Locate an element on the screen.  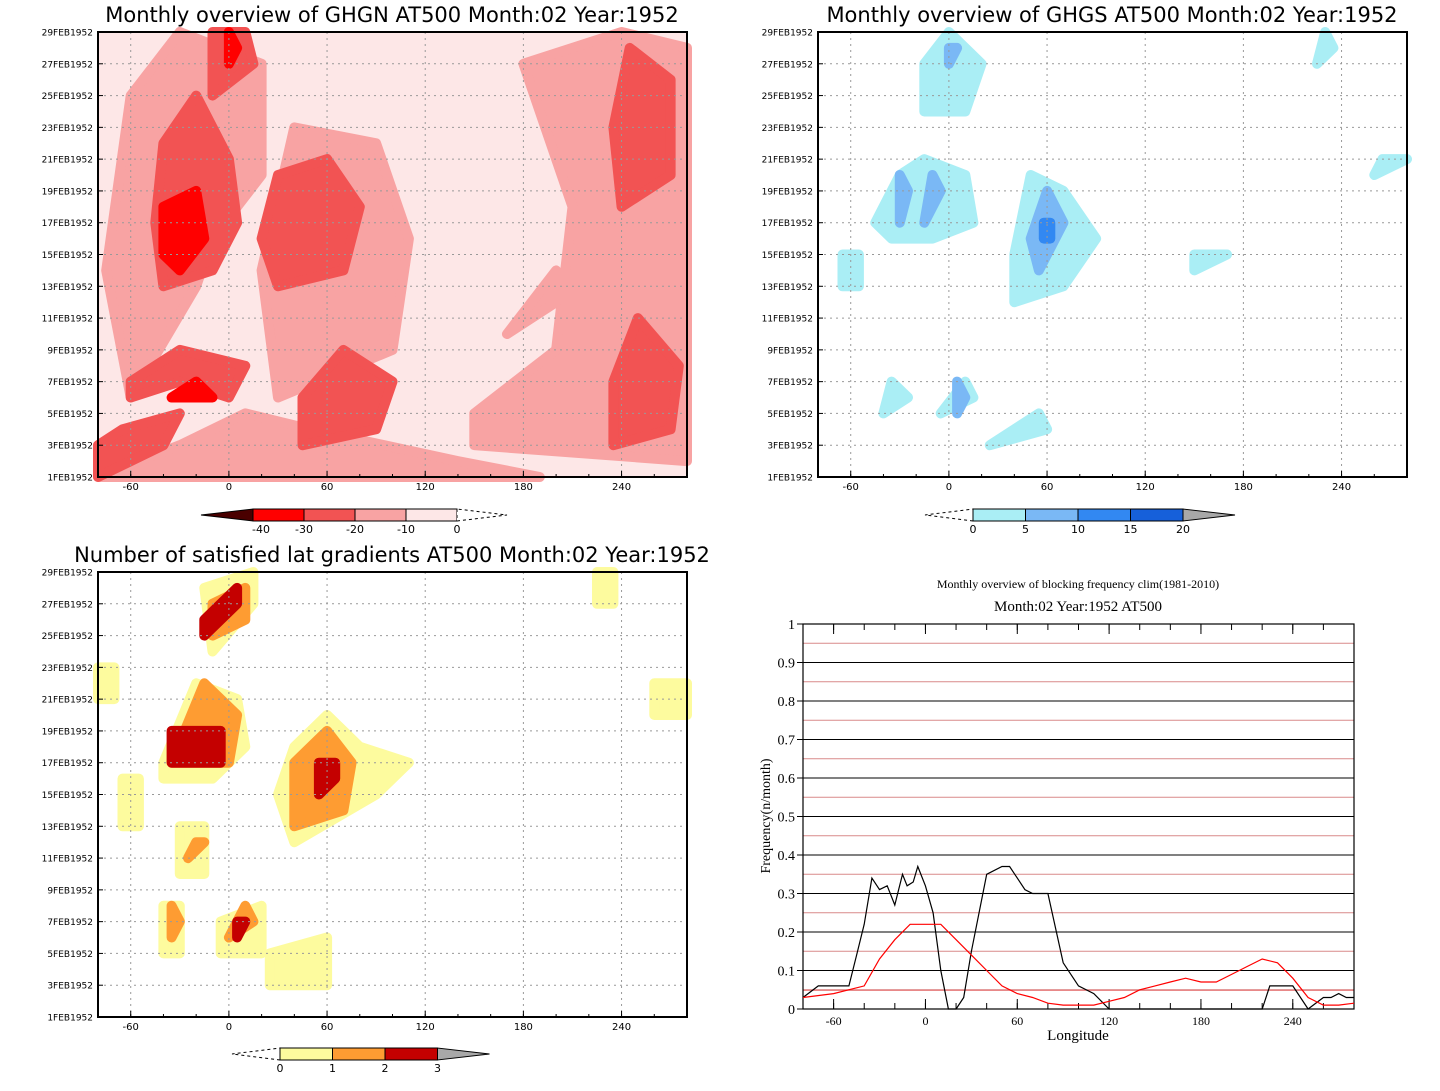
y-tick-label: 1FEB1952 is located at coordinates (790, 479).